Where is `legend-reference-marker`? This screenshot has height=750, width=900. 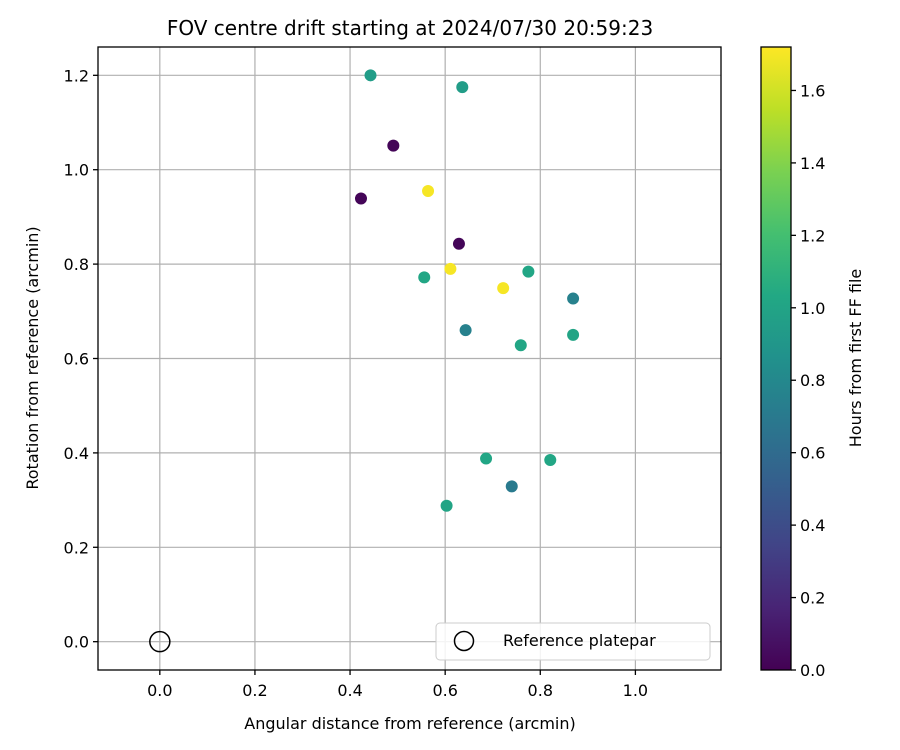 legend-reference-marker is located at coordinates (464, 641).